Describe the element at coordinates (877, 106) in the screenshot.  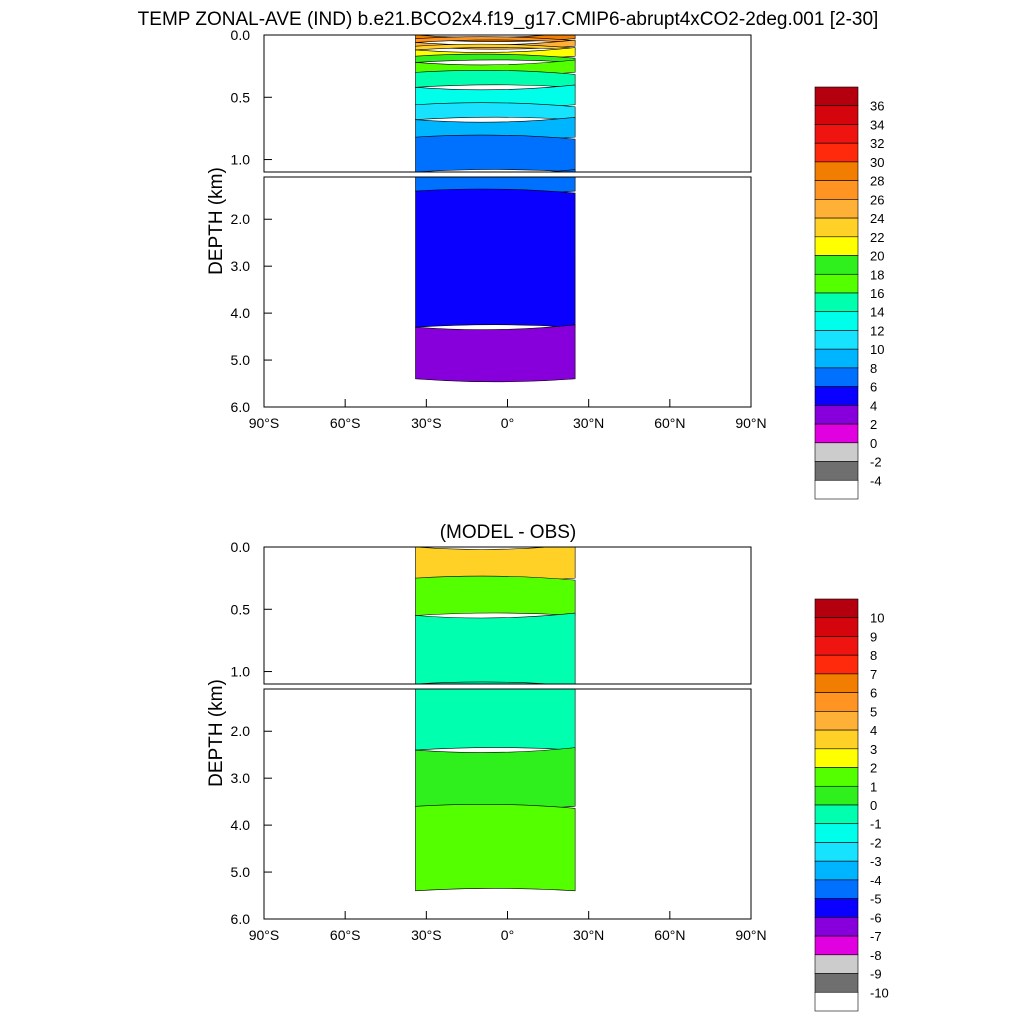
I see `colorbar-label: 36` at that location.